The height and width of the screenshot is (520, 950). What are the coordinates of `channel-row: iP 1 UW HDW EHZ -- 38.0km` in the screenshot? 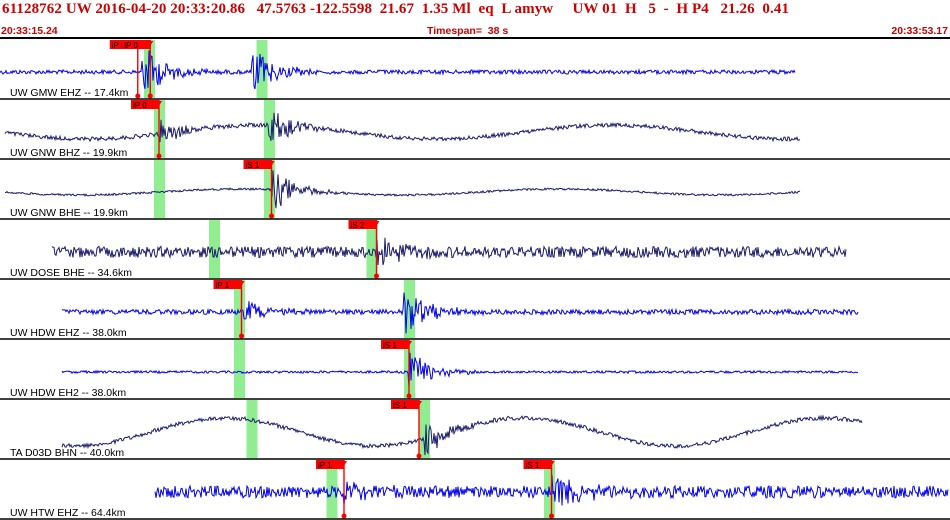 It's located at (475, 310).